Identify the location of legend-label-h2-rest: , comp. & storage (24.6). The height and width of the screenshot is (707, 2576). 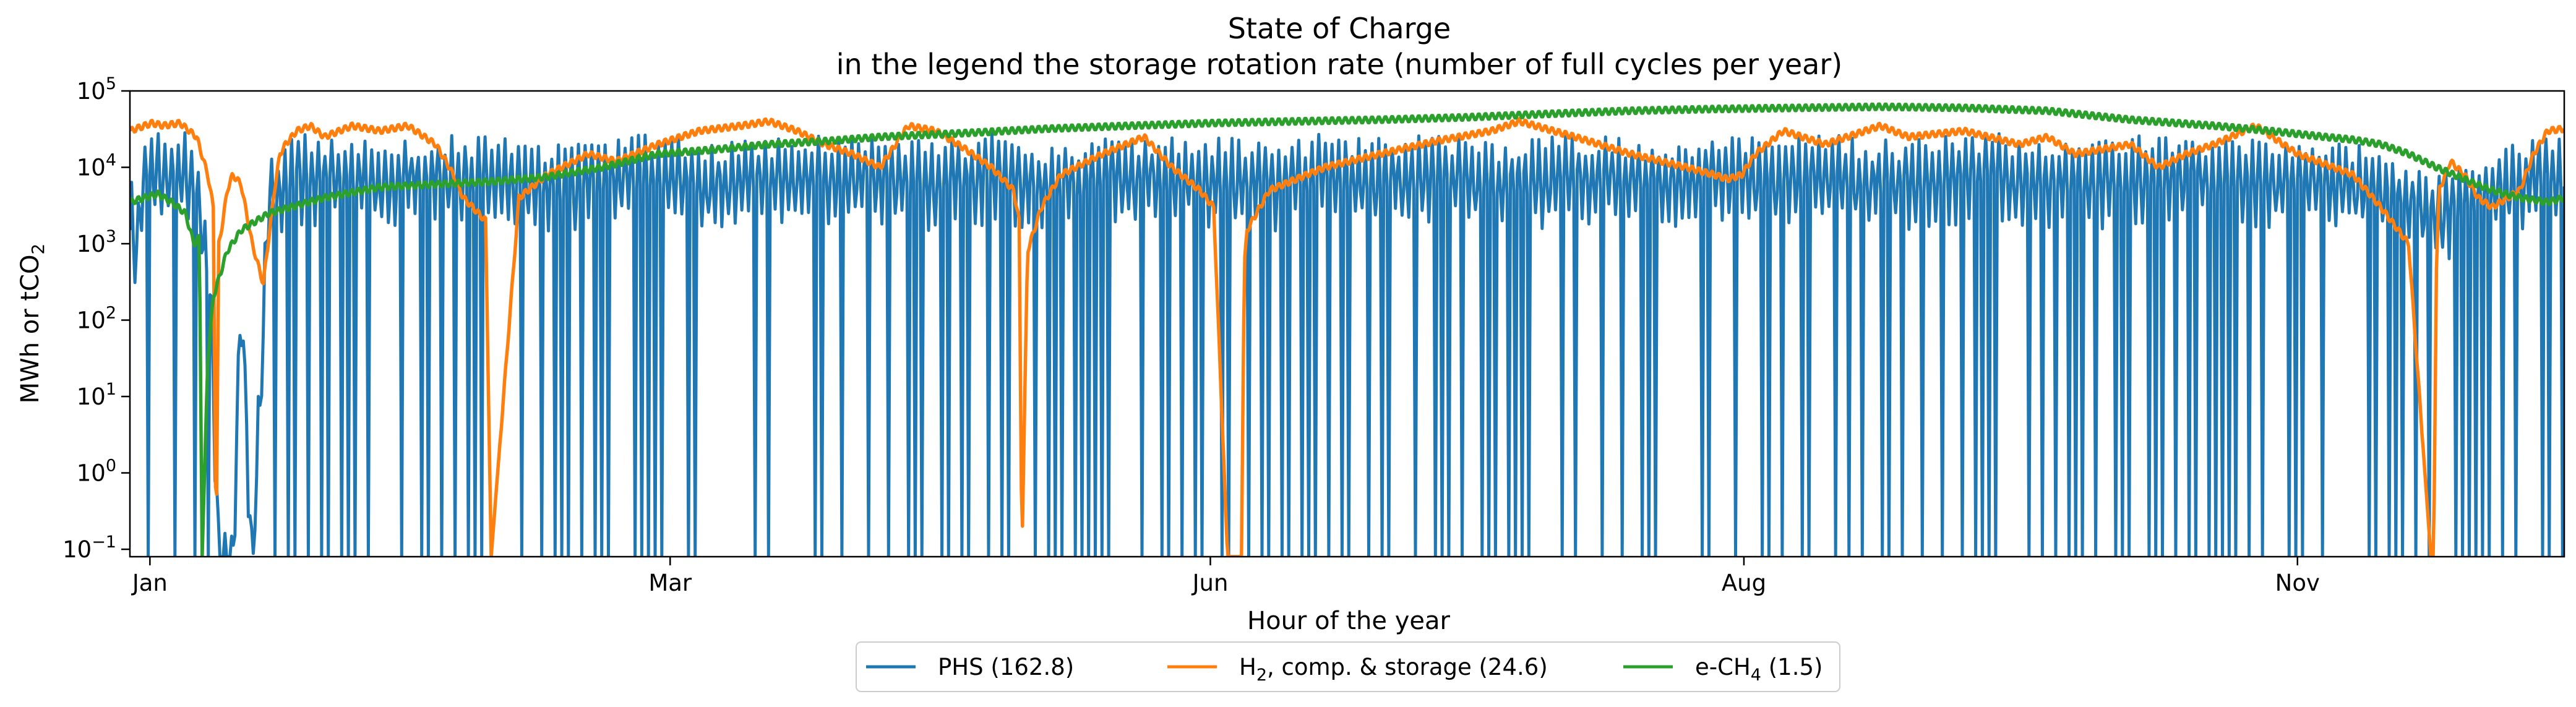
(1407, 667).